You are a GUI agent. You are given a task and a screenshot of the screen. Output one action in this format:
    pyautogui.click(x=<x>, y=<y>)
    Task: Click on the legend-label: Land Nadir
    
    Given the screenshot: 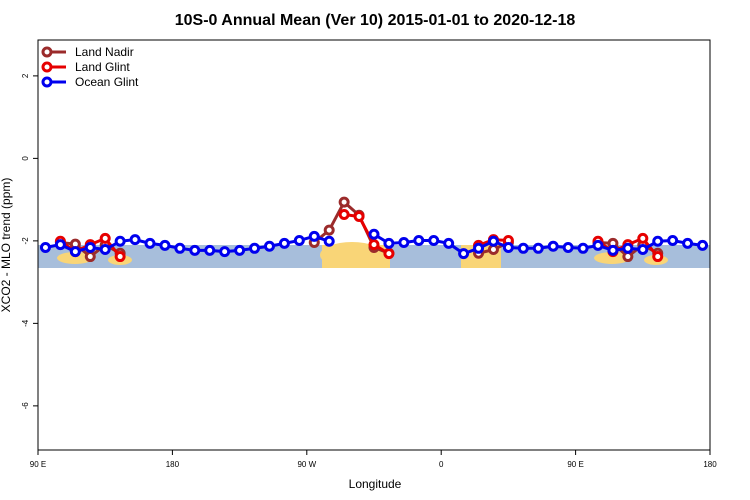 What is the action you would take?
    pyautogui.click(x=104, y=52)
    